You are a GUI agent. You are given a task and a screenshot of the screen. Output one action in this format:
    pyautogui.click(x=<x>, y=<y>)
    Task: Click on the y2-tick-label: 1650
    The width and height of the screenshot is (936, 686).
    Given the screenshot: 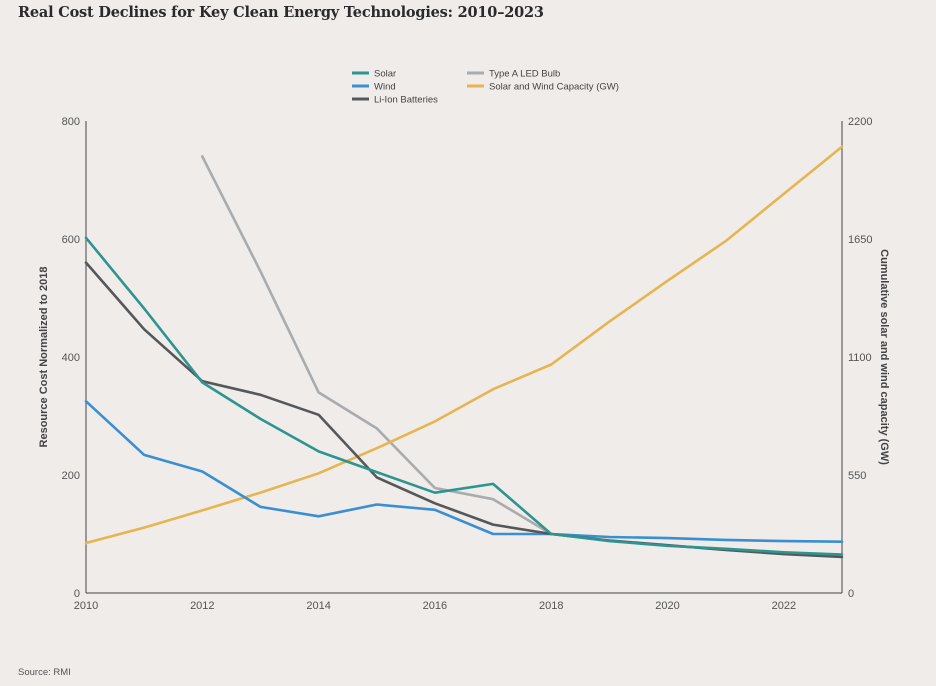 What is the action you would take?
    pyautogui.click(x=860, y=240)
    